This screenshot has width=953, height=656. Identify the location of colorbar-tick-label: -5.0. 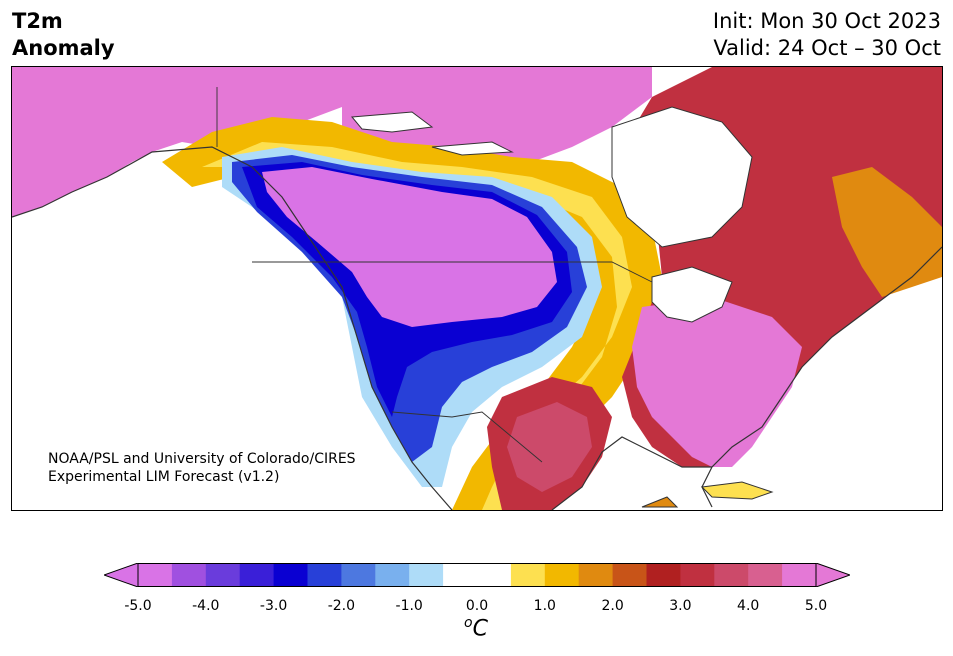
(138, 606).